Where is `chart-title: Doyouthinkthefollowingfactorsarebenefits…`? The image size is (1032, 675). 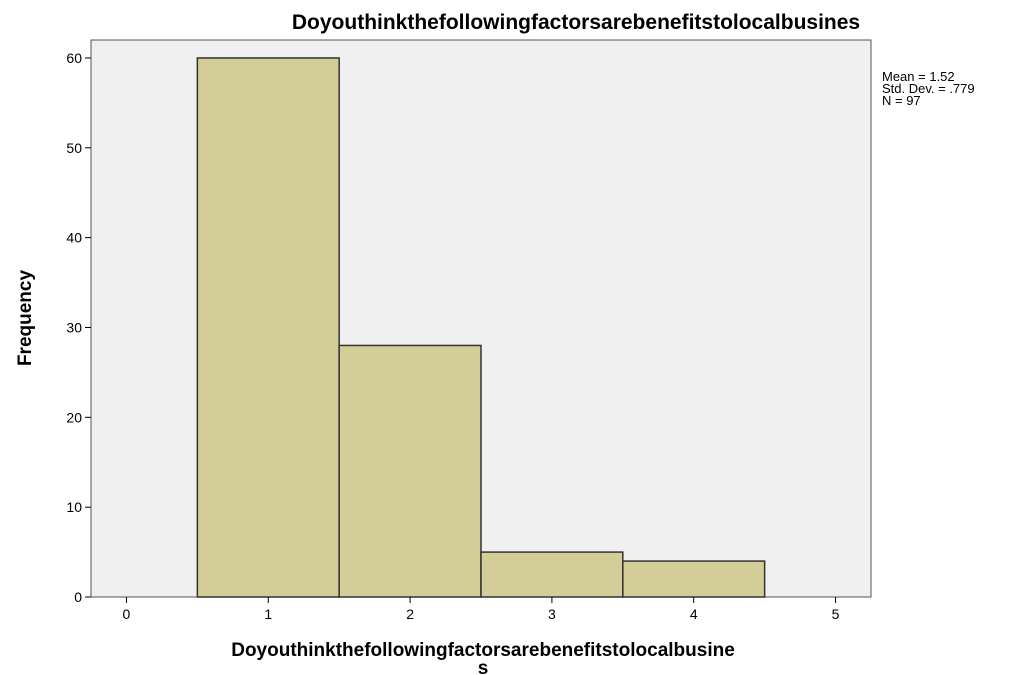
chart-title: Doyouthinkthefollowingfactorsarebenefits… is located at coordinates (576, 22).